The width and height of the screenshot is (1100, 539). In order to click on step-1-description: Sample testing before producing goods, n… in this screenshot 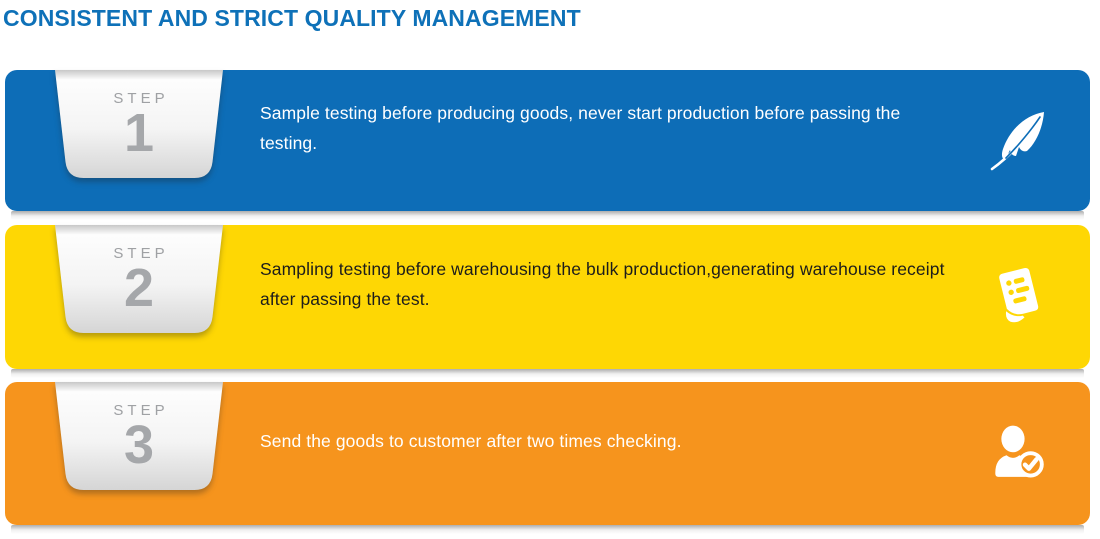, I will do `click(580, 127)`.